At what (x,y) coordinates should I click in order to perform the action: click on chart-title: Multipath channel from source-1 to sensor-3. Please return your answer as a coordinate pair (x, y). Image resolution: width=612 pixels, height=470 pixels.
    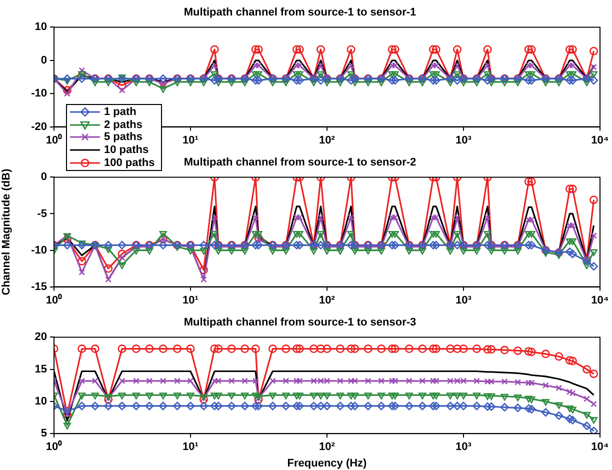
    Looking at the image, I should click on (300, 322).